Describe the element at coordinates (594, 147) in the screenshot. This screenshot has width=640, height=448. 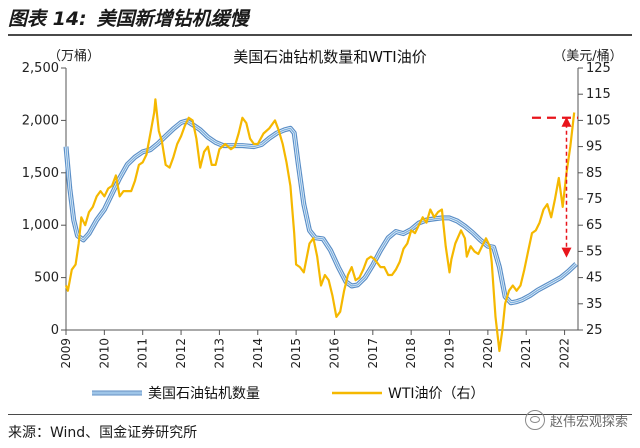
I see `y-right-tick-label: 95` at that location.